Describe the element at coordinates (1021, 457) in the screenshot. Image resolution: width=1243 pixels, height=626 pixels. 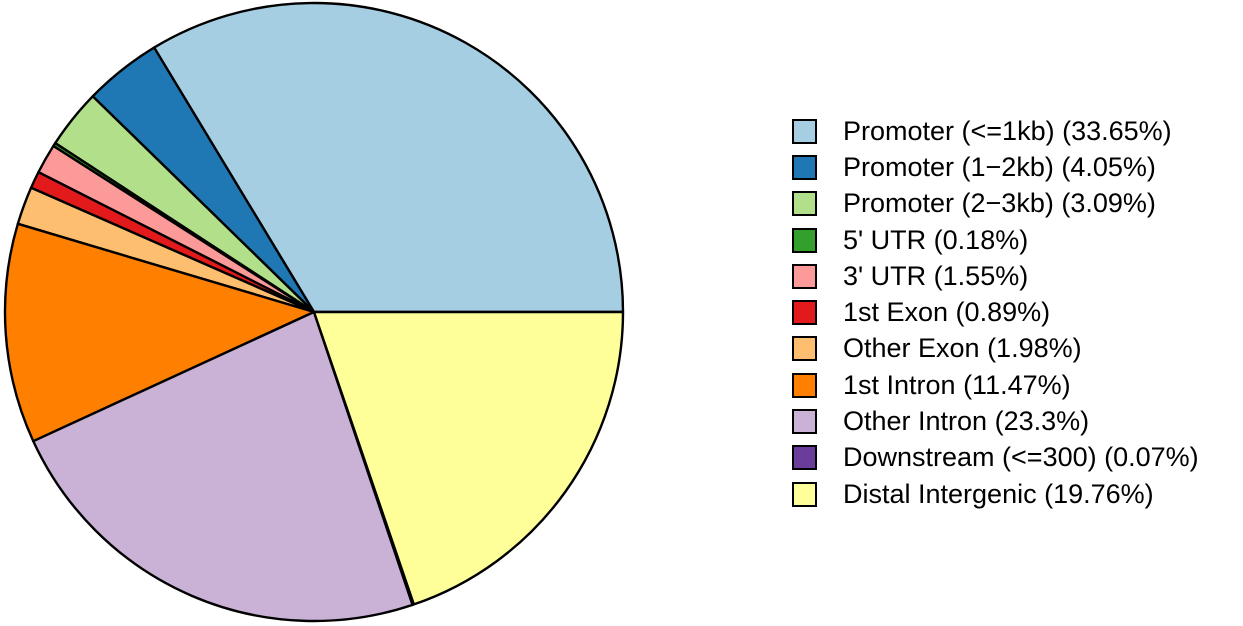
I see `legend-label: Downstream (<=300) (0.07%)` at that location.